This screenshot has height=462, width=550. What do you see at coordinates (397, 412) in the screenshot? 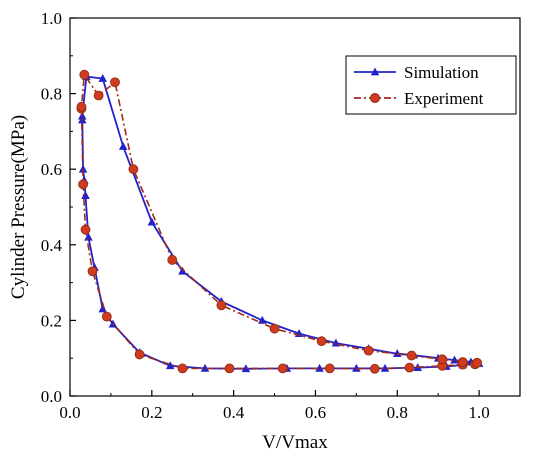
I see `x-tick-label: 0.8` at bounding box center [397, 412].